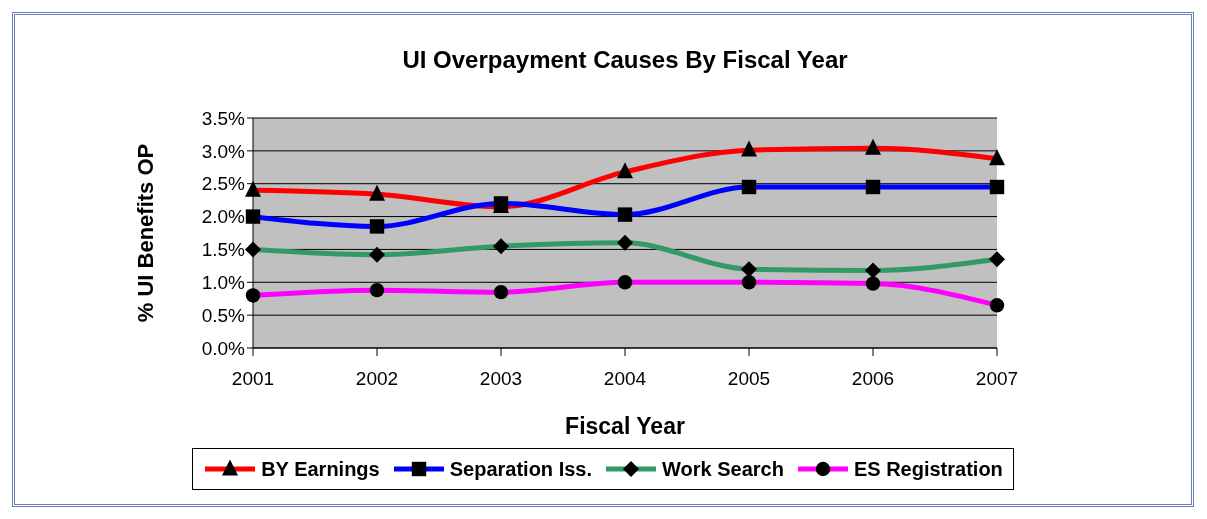 The width and height of the screenshot is (1207, 519). I want to click on y-tick-label: 0.0%, so click(223, 348).